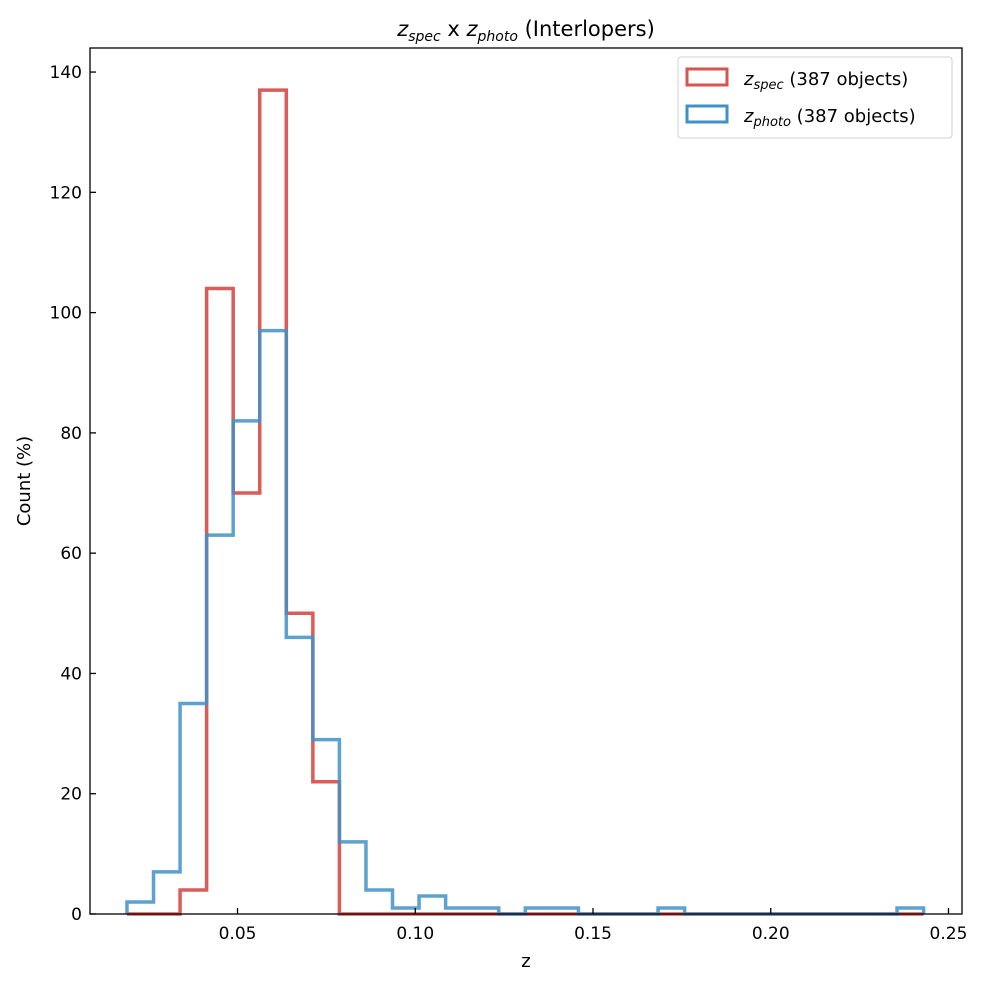  Describe the element at coordinates (71, 434) in the screenshot. I see `y-tick-label: 80` at that location.